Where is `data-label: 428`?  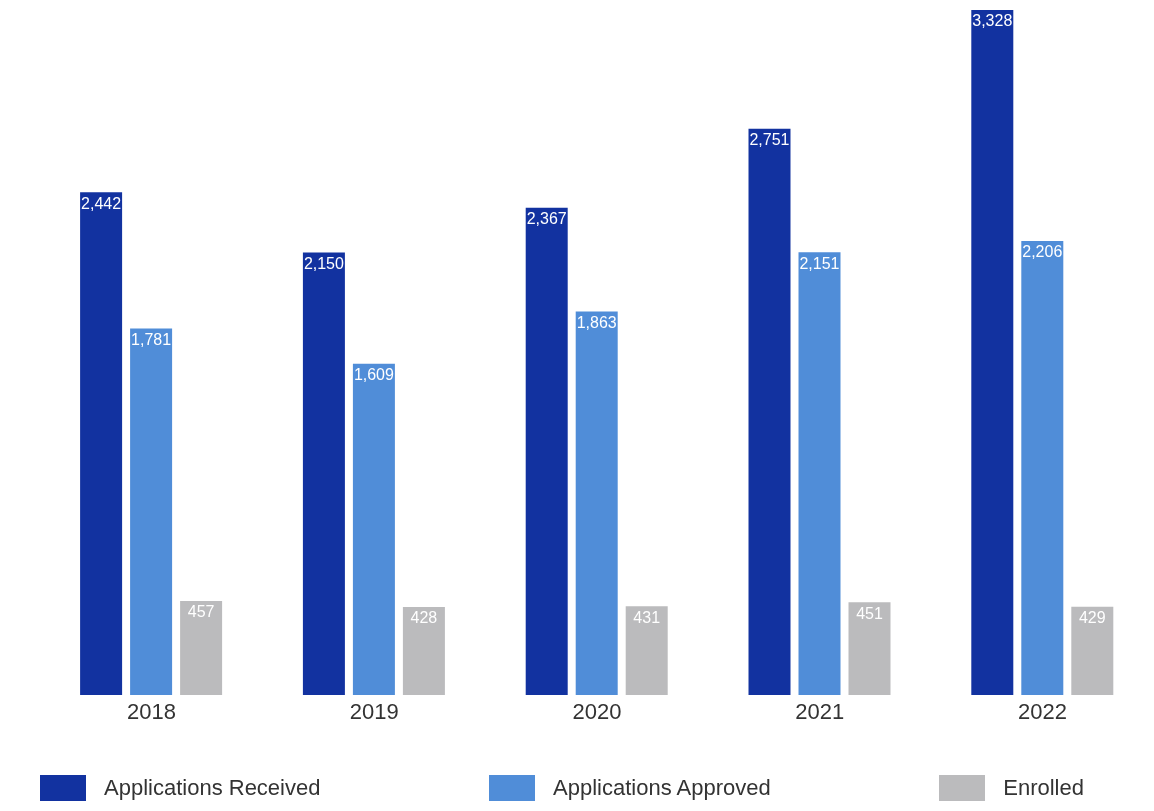
data-label: 428 is located at coordinates (424, 618).